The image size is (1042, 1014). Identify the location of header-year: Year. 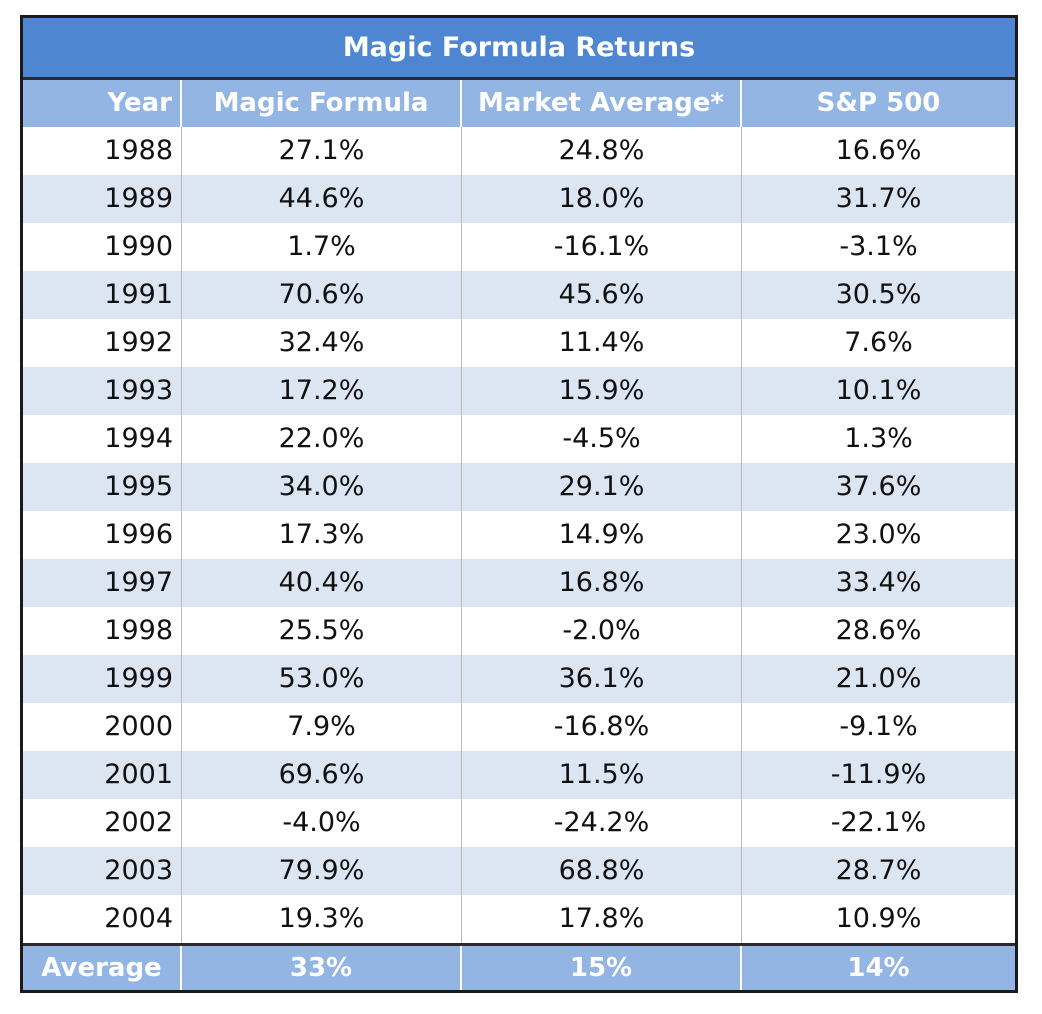
(102, 103).